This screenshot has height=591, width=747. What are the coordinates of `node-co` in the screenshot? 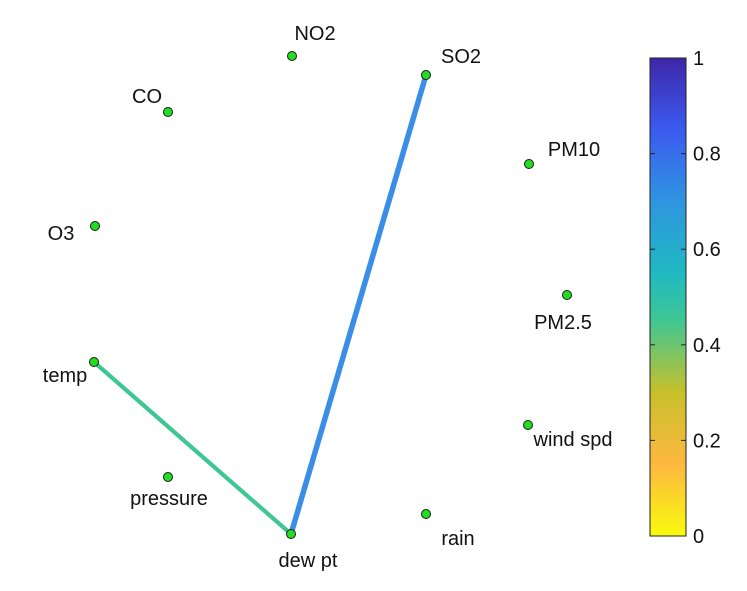 It's located at (168, 112).